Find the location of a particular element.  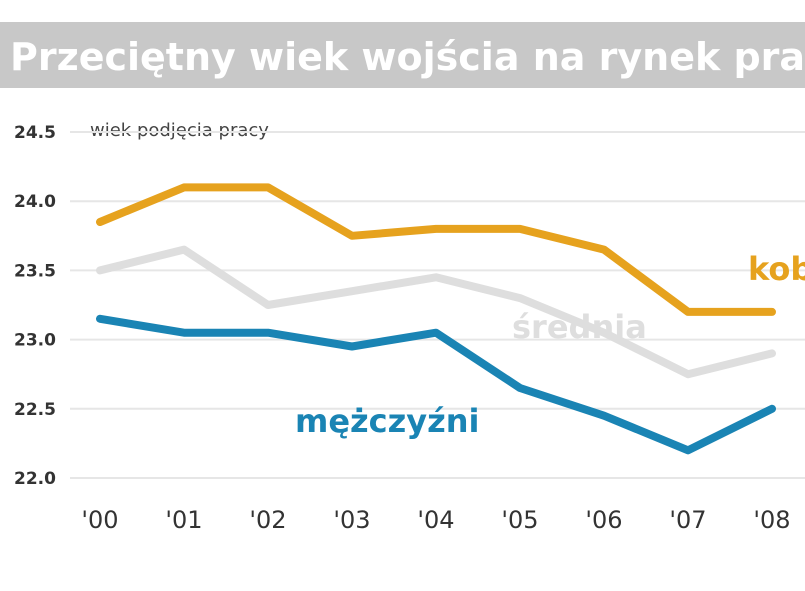

x-tick-label: '04 is located at coordinates (435, 520).